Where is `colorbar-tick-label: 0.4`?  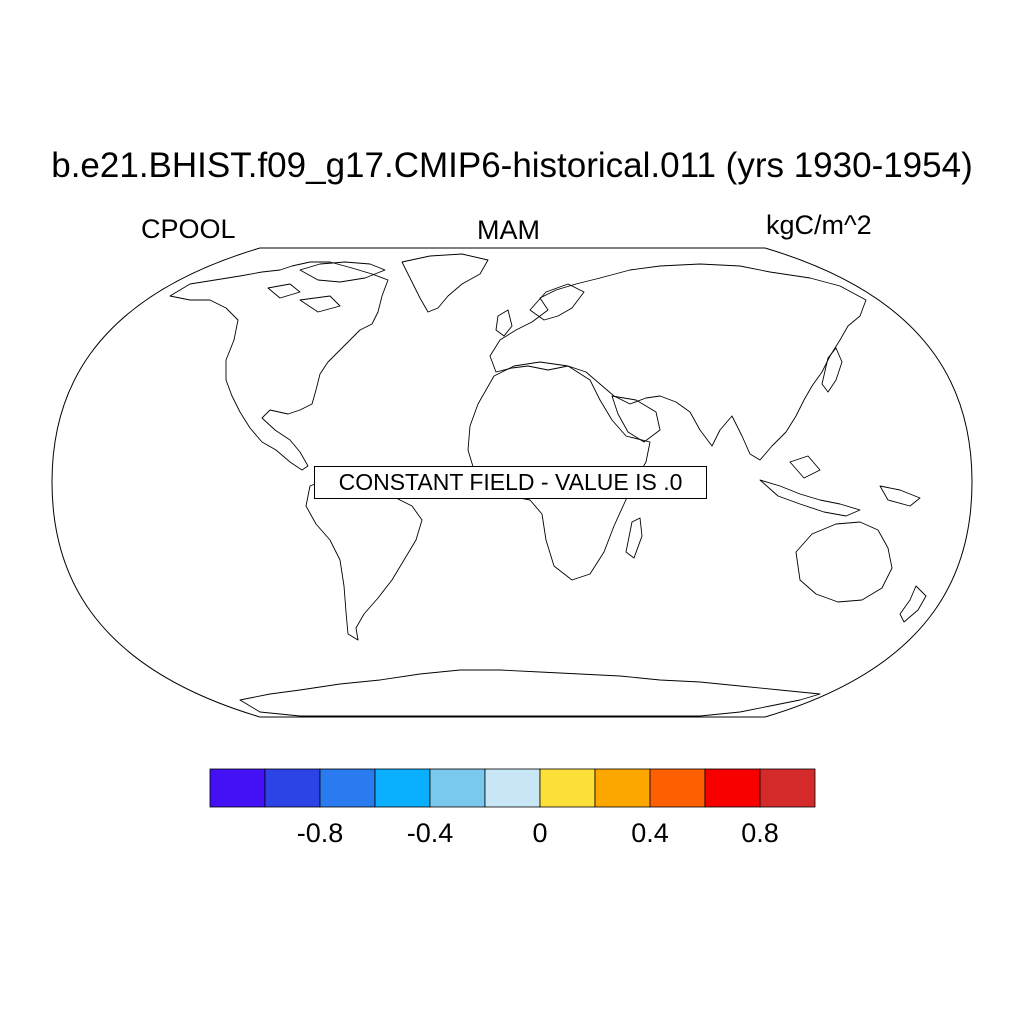
colorbar-tick-label: 0.4 is located at coordinates (650, 833).